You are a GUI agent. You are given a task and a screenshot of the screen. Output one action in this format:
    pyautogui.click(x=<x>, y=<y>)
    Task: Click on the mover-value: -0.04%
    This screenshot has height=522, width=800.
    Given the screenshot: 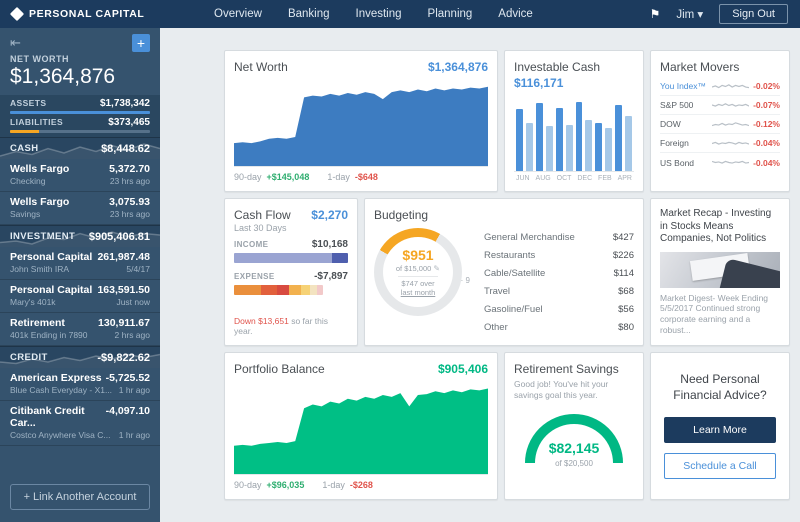 What is the action you would take?
    pyautogui.click(x=766, y=143)
    